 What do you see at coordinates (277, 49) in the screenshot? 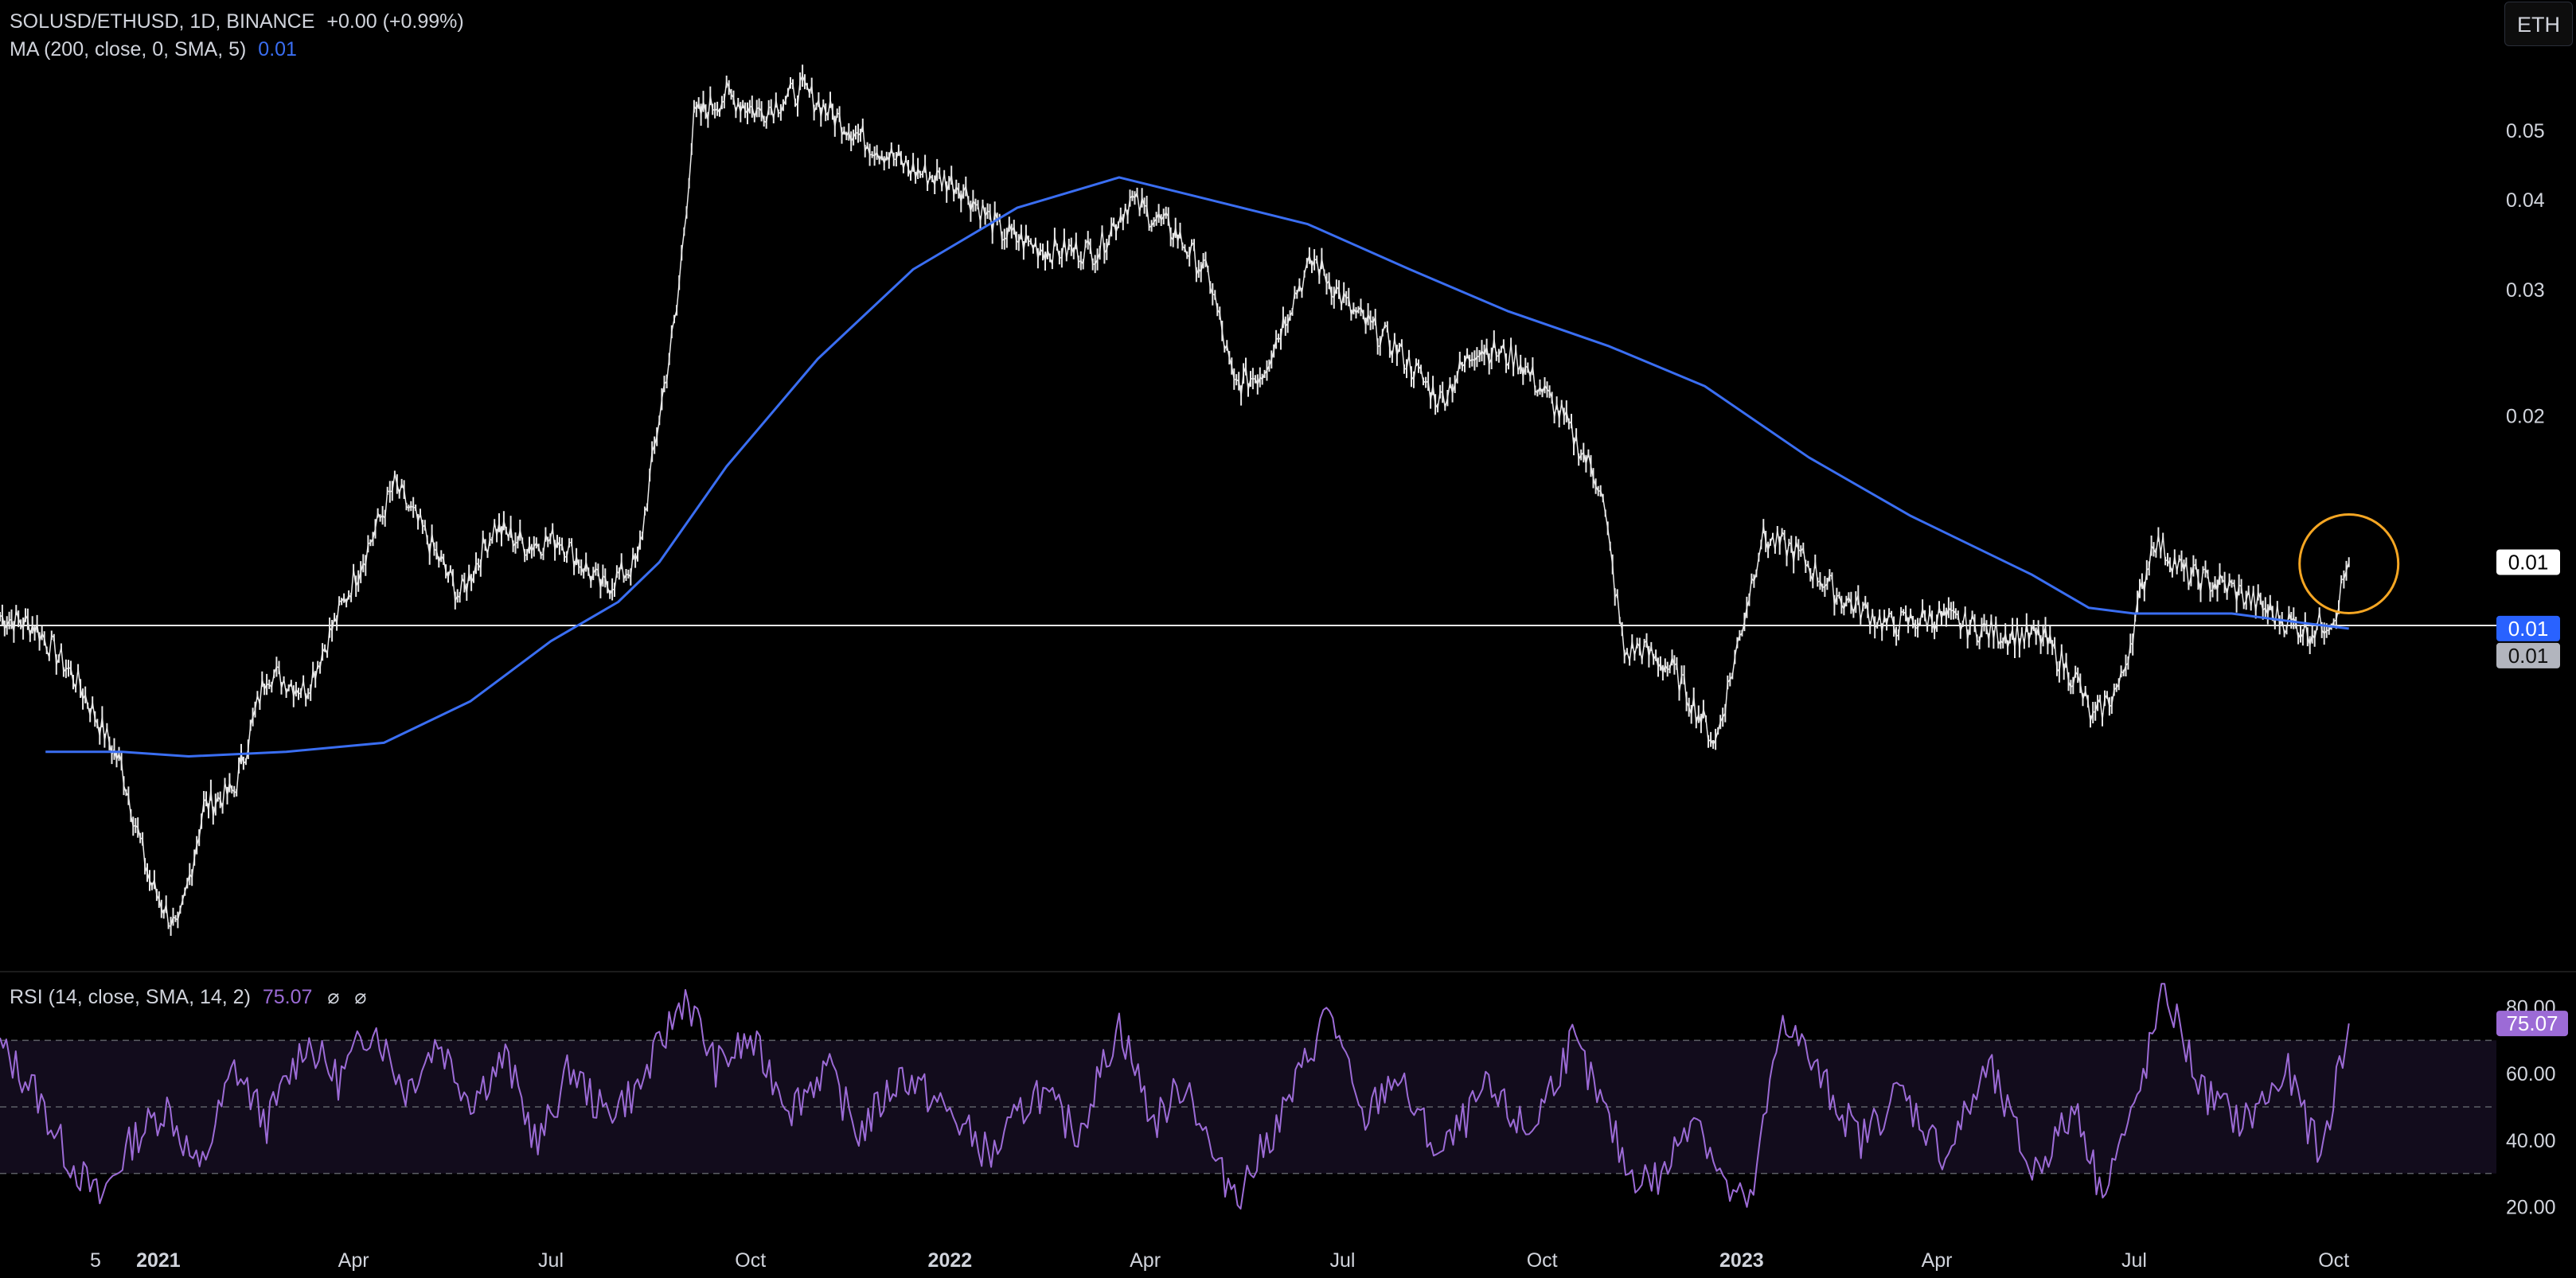
I see `ma-value: 0.01` at bounding box center [277, 49].